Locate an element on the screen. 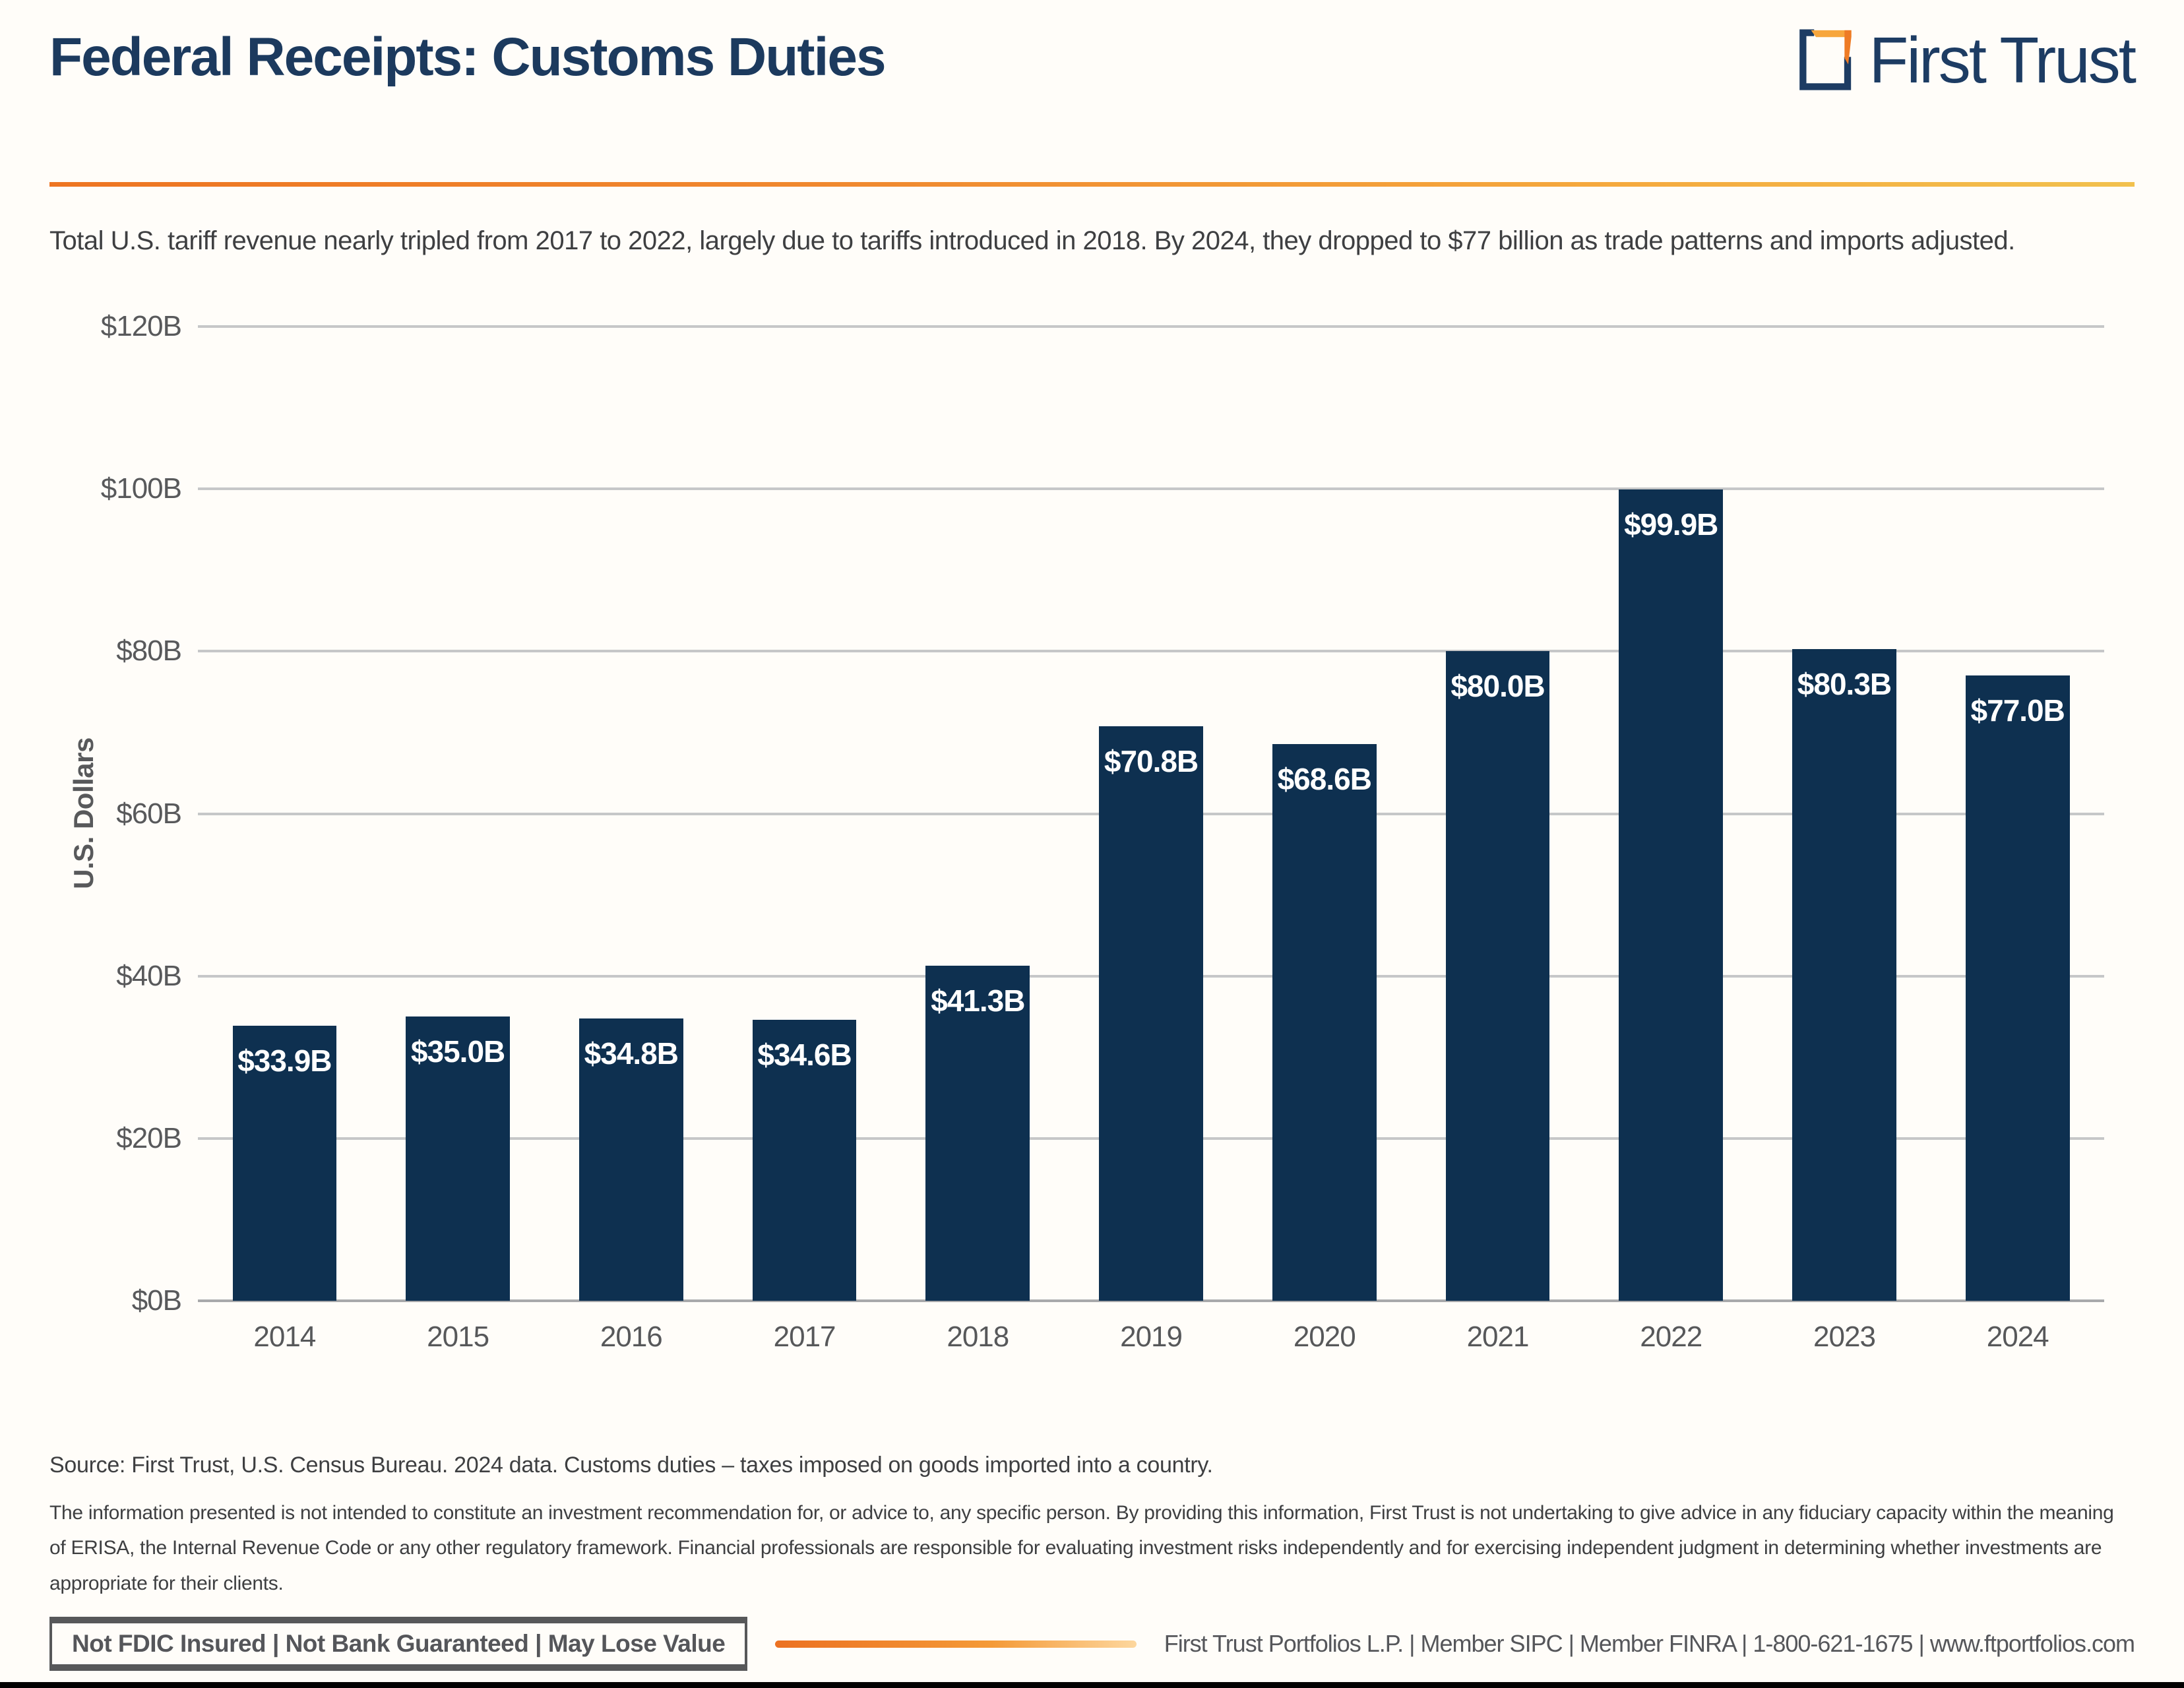 The image size is (2184, 1688). first-trust-logo-text: First Trust is located at coordinates (2003, 60).